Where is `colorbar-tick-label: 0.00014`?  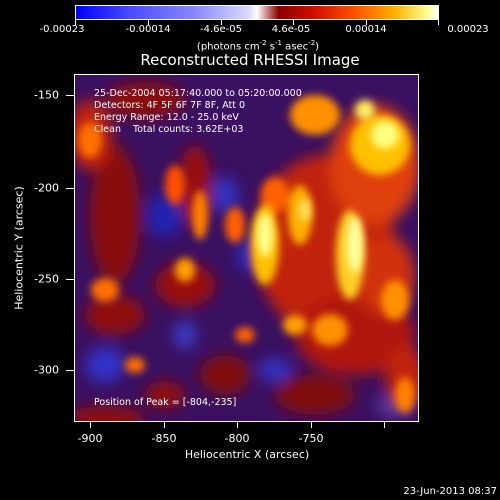
colorbar-tick-label: 0.00014 is located at coordinates (366, 29).